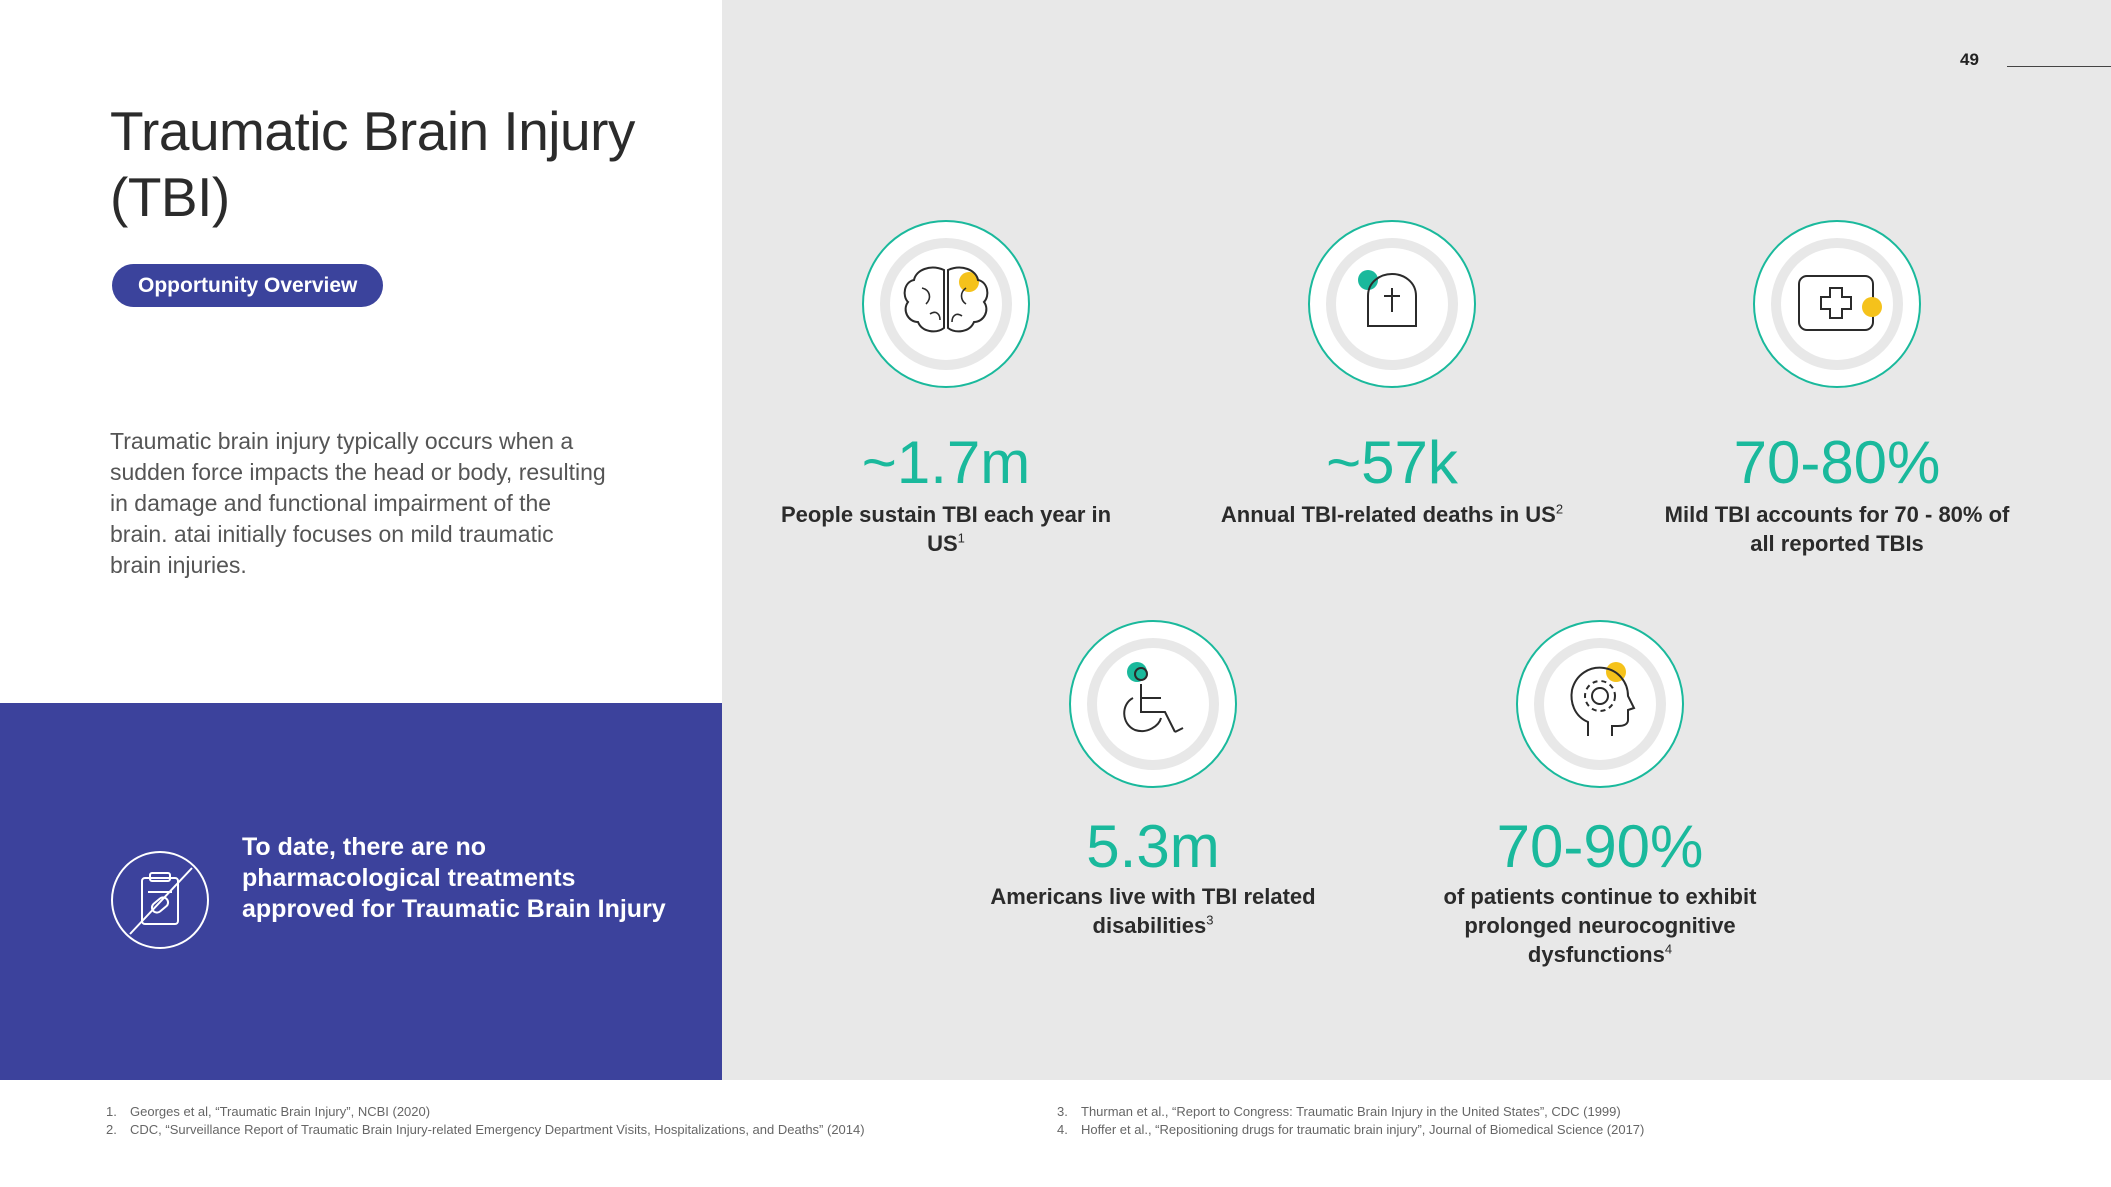 The width and height of the screenshot is (2111, 1187). Describe the element at coordinates (1837, 304) in the screenshot. I see `first-aid-kit-icon` at that location.